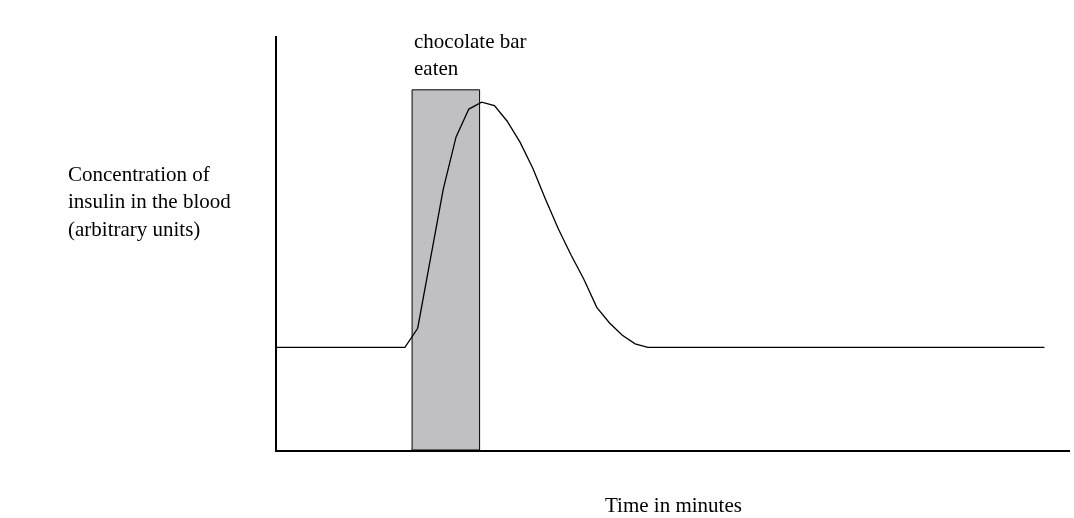  Describe the element at coordinates (470, 55) in the screenshot. I see `text: chocolate bar eaten` at that location.